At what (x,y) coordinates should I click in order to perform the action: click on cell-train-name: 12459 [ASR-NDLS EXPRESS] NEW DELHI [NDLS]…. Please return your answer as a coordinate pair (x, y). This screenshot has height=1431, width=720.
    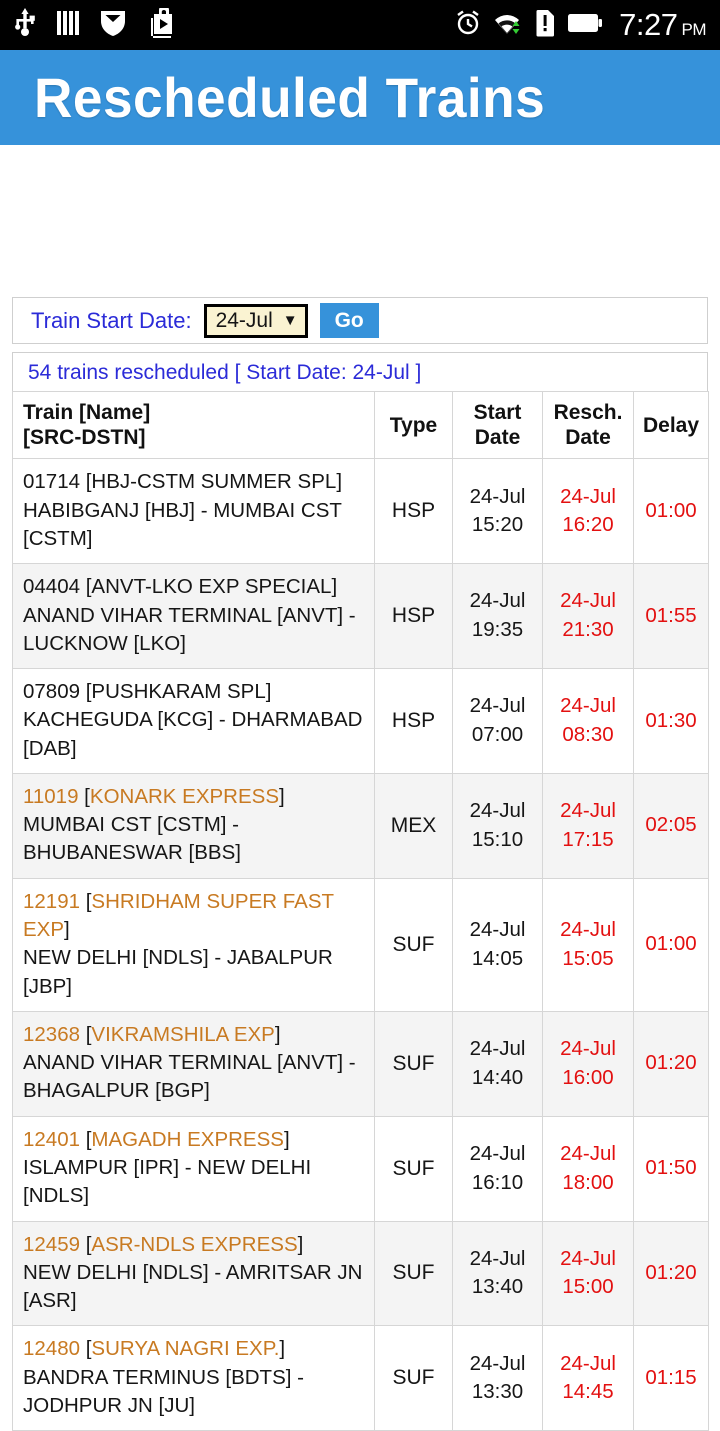
    Looking at the image, I should click on (193, 1273).